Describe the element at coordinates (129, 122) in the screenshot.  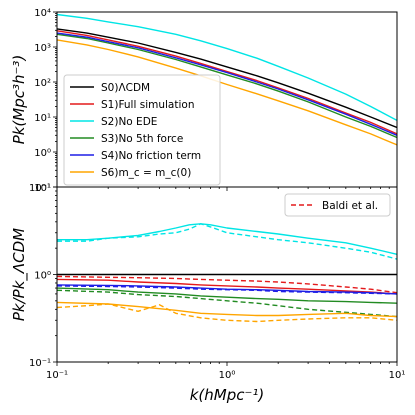
I see `legend-label: S2)No EDE` at that location.